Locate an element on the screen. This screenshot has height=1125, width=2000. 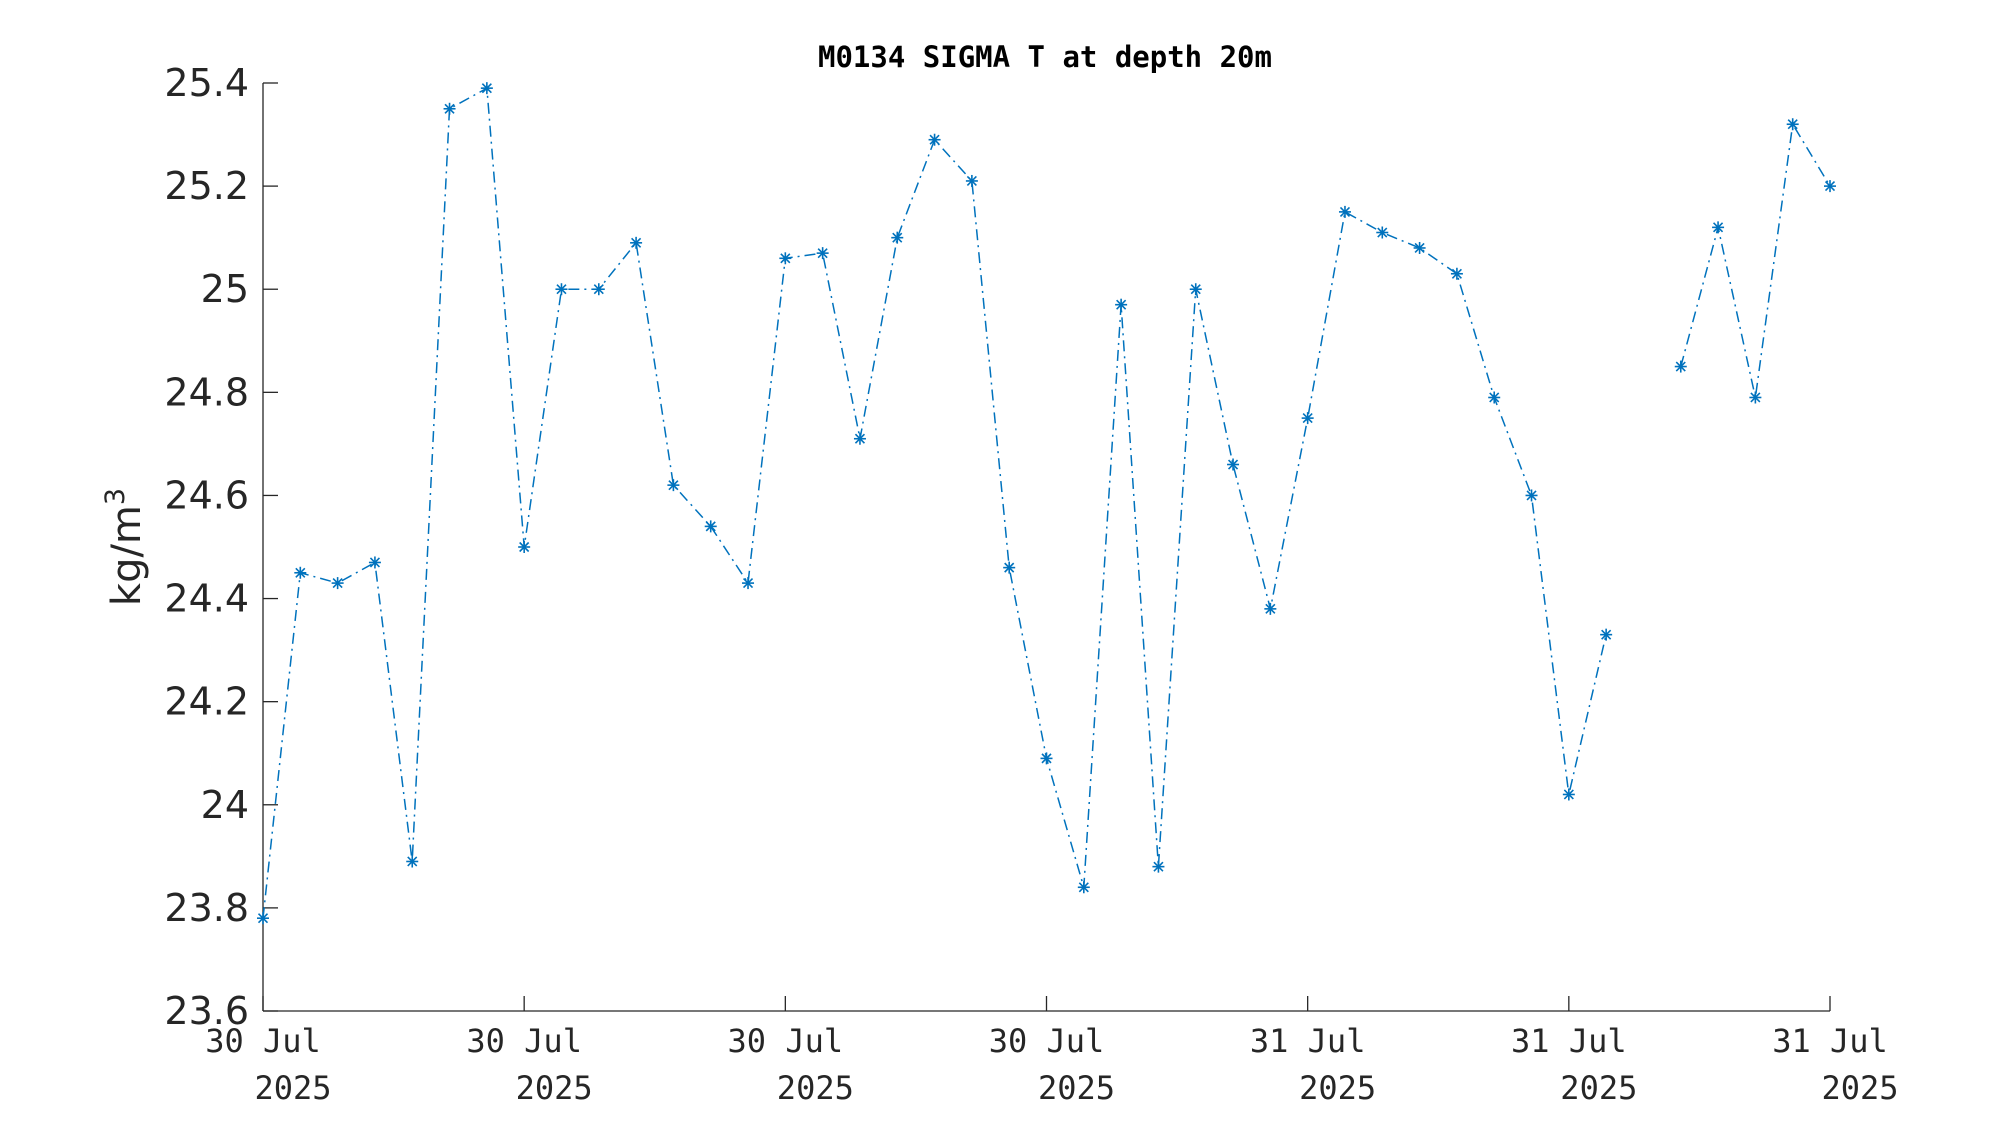
y-tick-label: 23.6 is located at coordinates (206, 1011).